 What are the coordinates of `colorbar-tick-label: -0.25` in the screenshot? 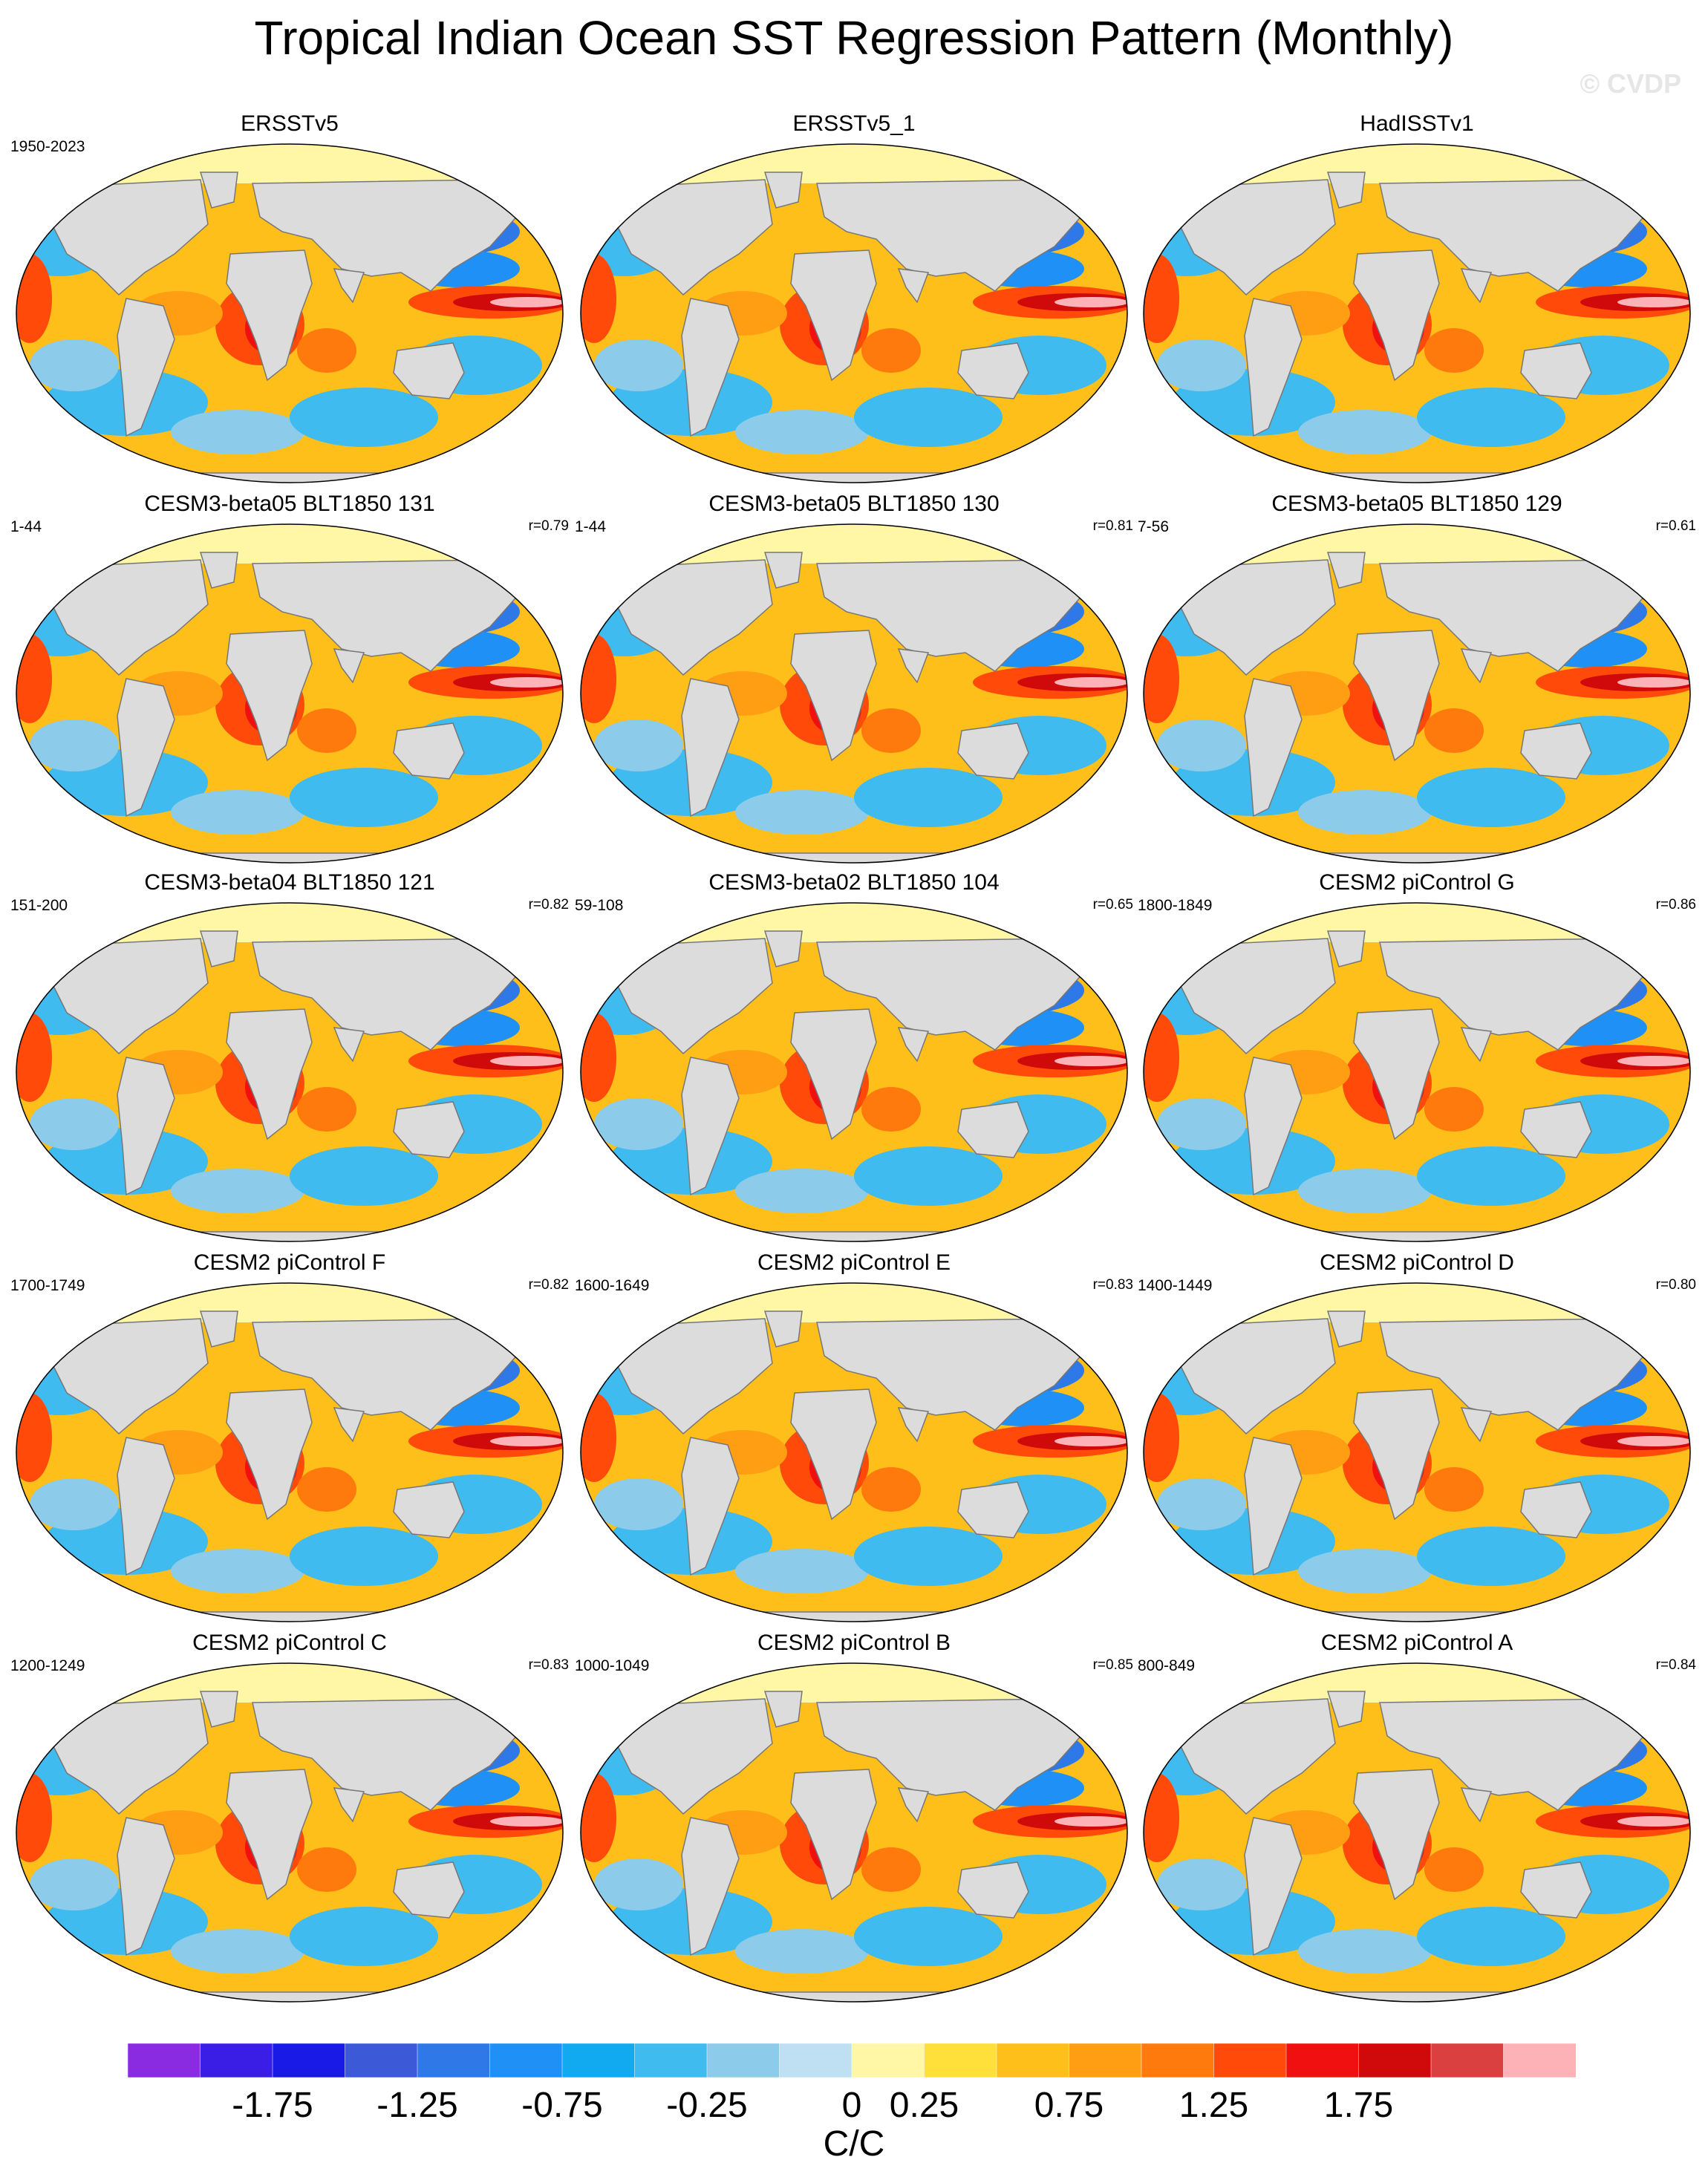 It's located at (707, 2105).